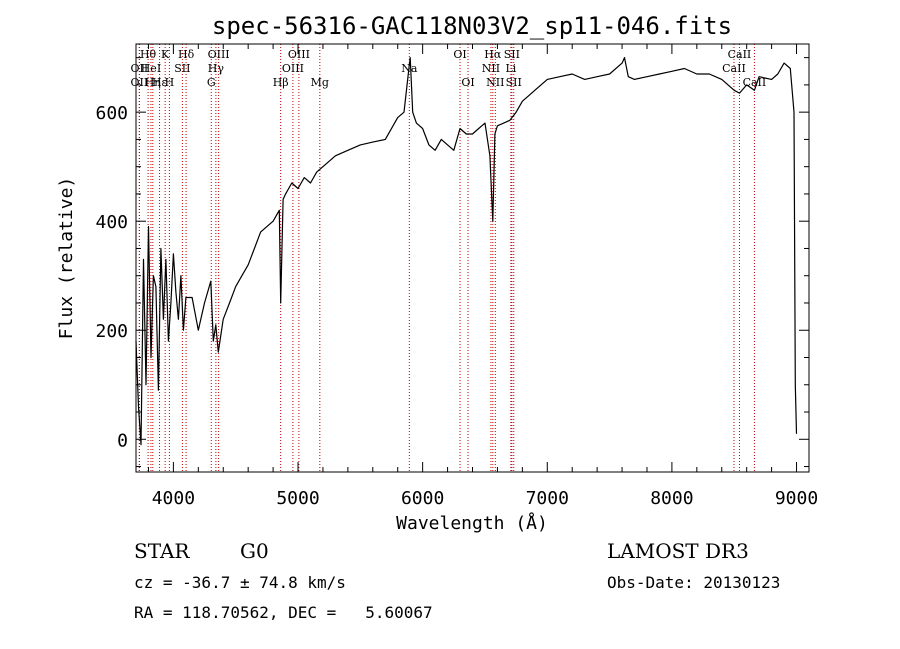 Image resolution: width=900 pixels, height=649 pixels. I want to click on emission-line-label: G, so click(211, 82).